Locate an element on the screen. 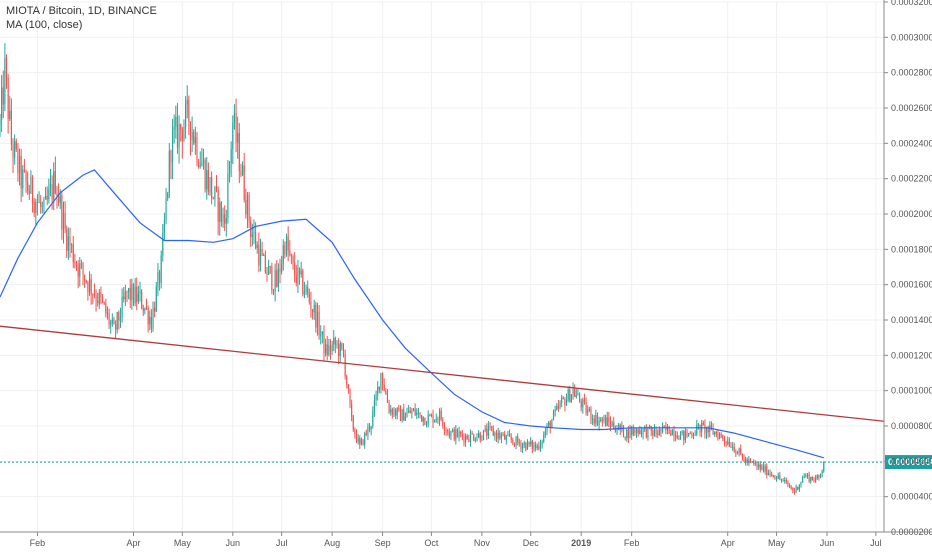 The height and width of the screenshot is (555, 932). current-price-label: 0.00005958 is located at coordinates (910, 462).